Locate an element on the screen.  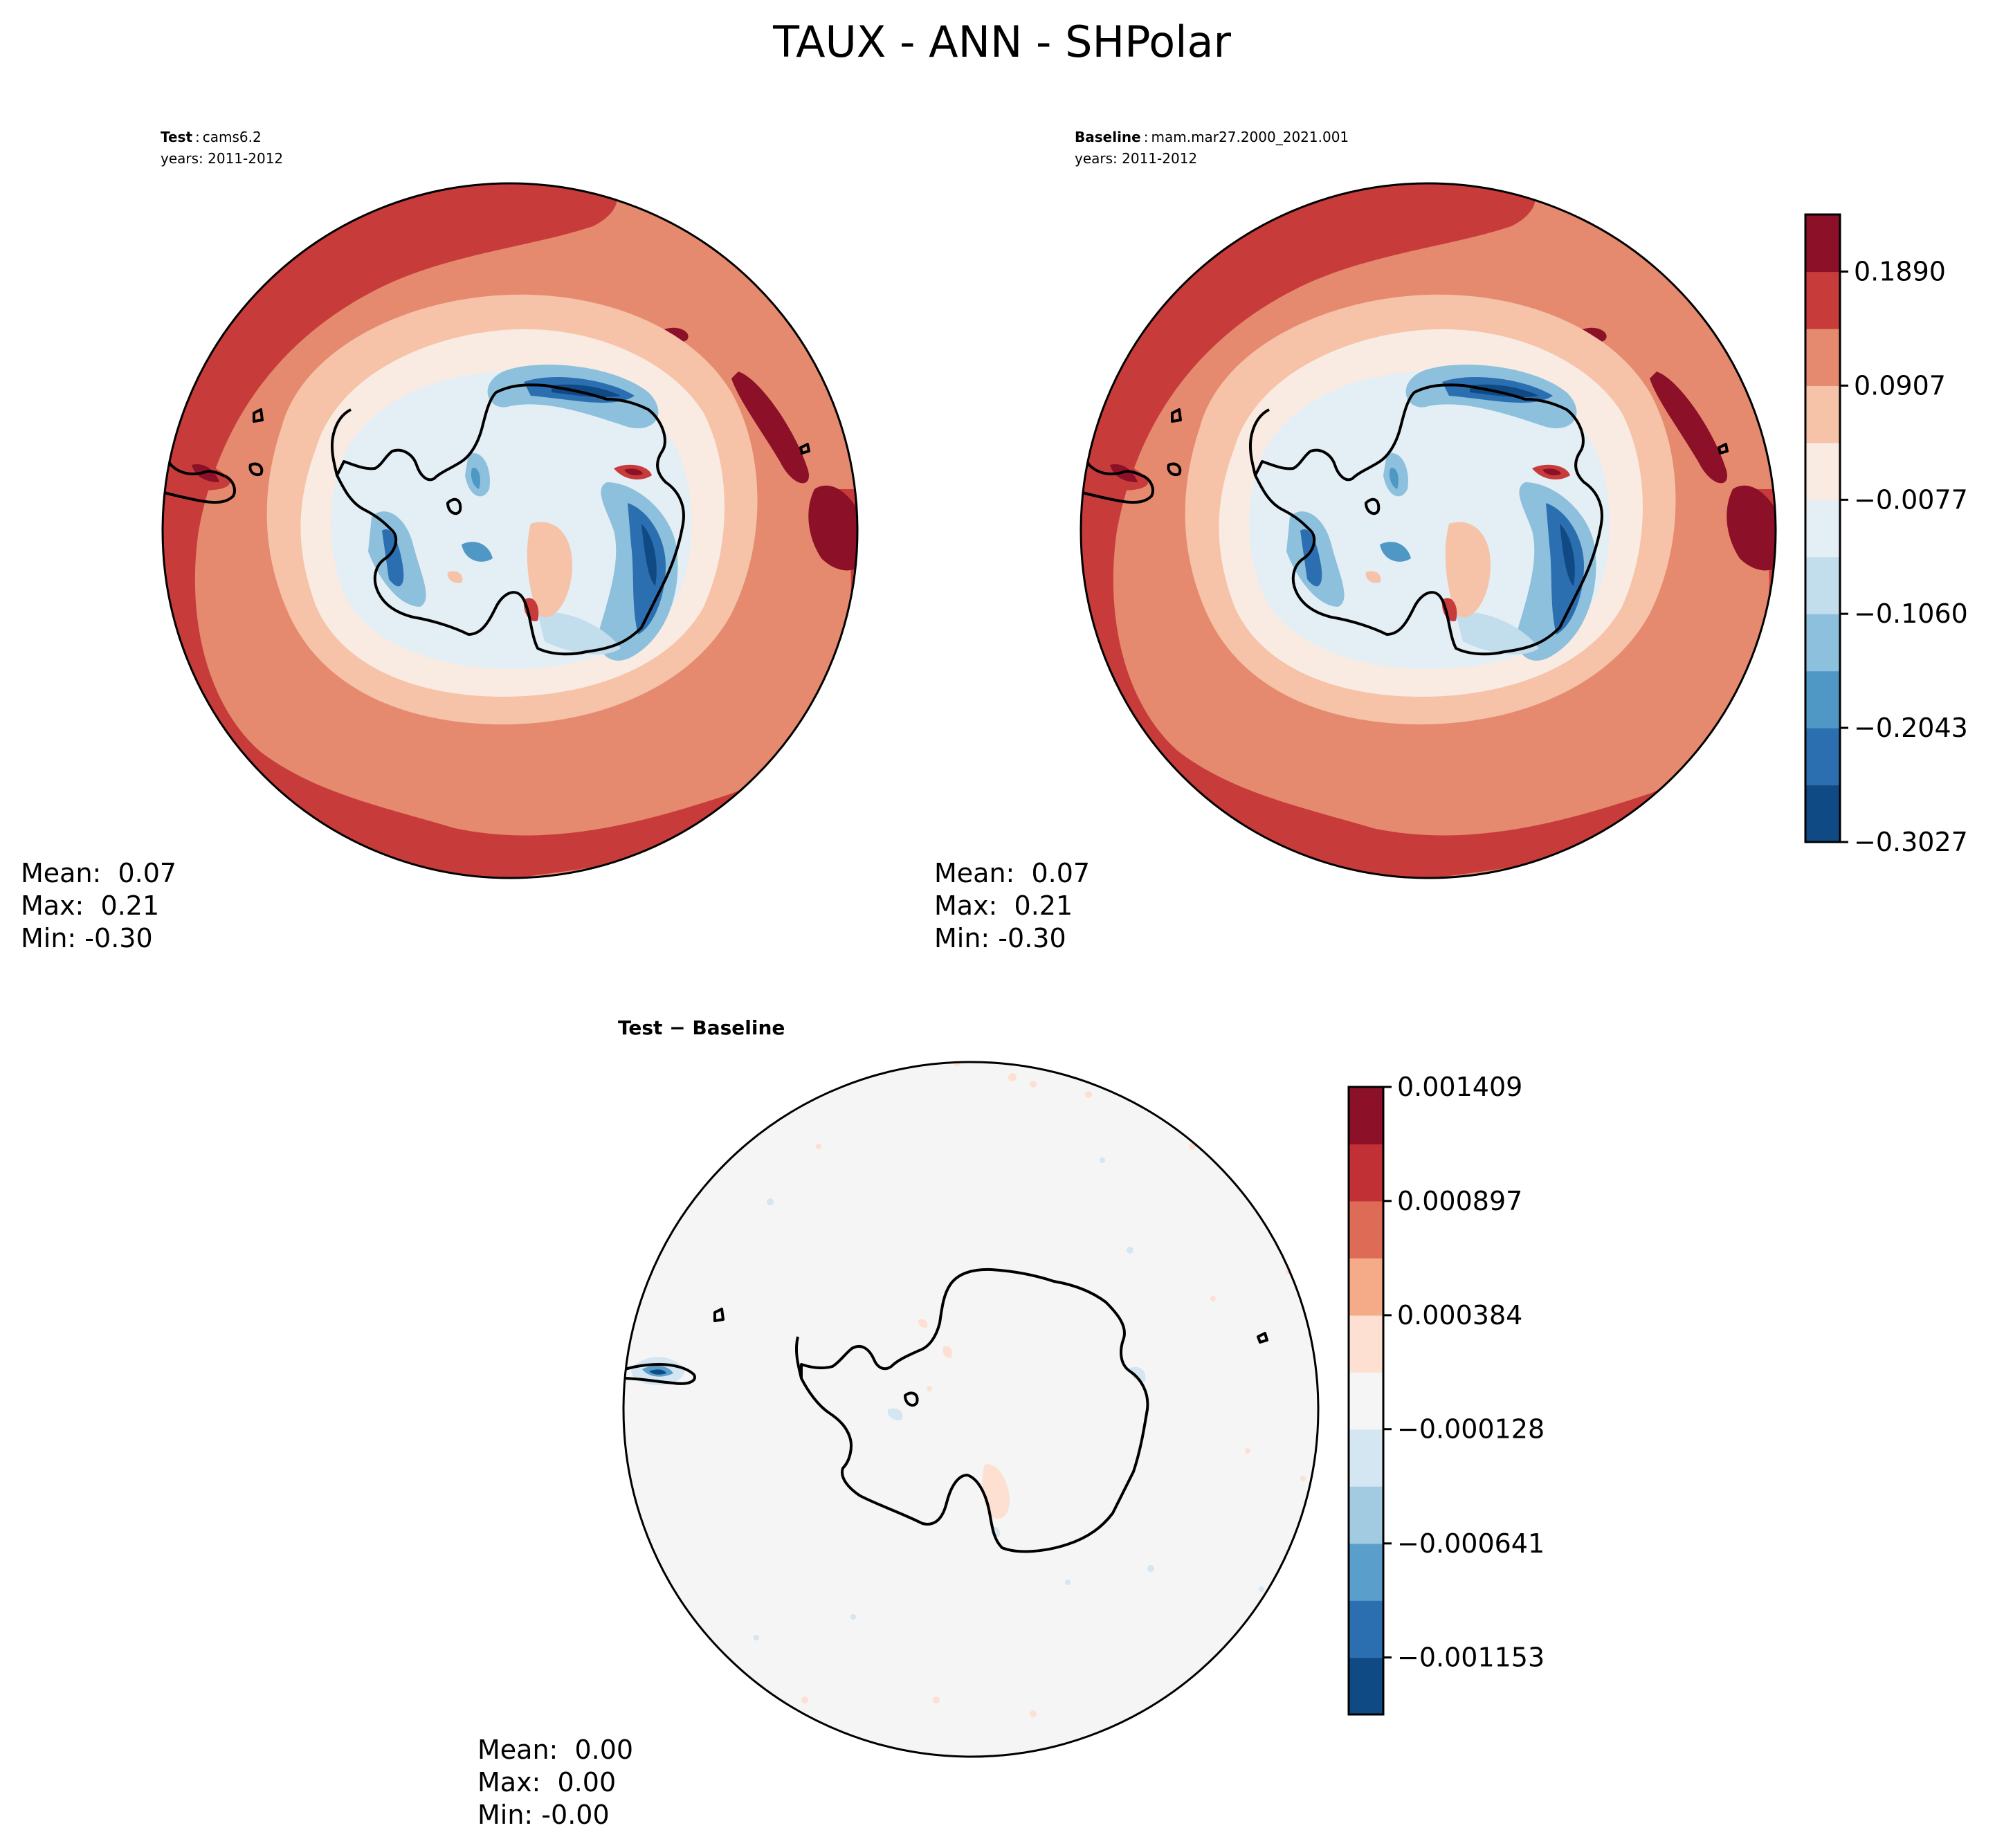
panel-baseline-years: years: 2011-2012 is located at coordinates (1136, 158).